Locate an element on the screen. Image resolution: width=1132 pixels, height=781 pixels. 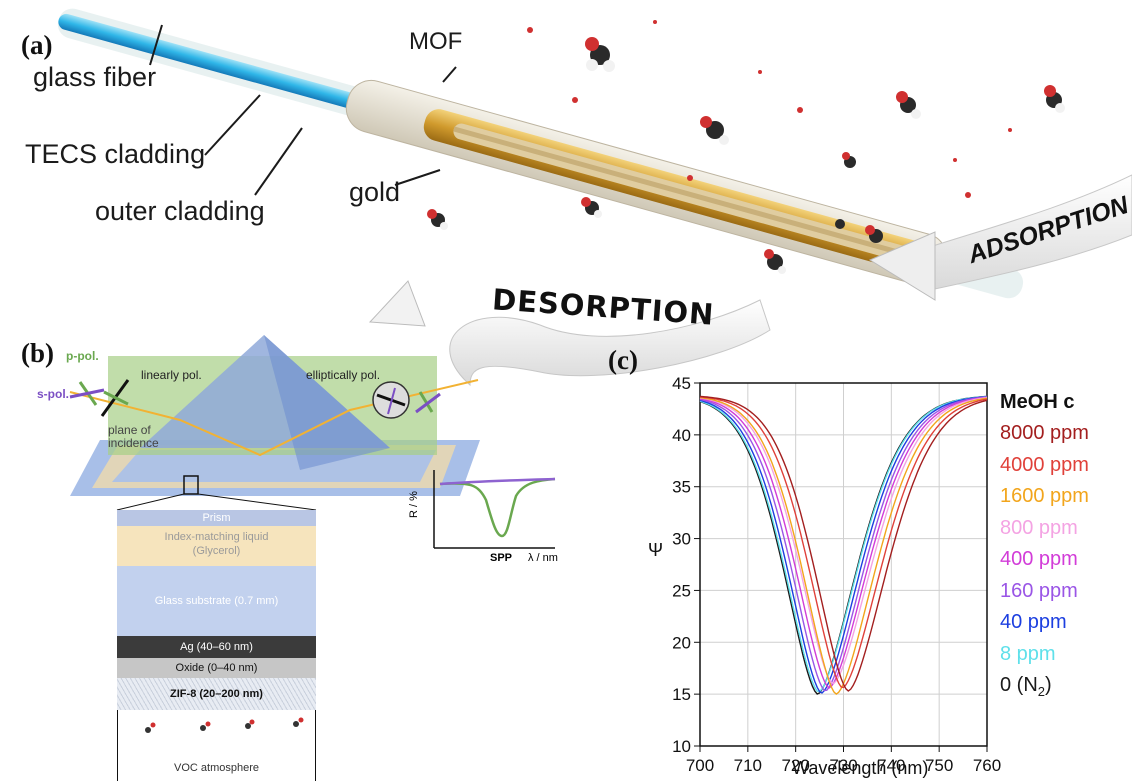
tecs-cladding-label: TECS cladding is located at coordinates (115, 154).